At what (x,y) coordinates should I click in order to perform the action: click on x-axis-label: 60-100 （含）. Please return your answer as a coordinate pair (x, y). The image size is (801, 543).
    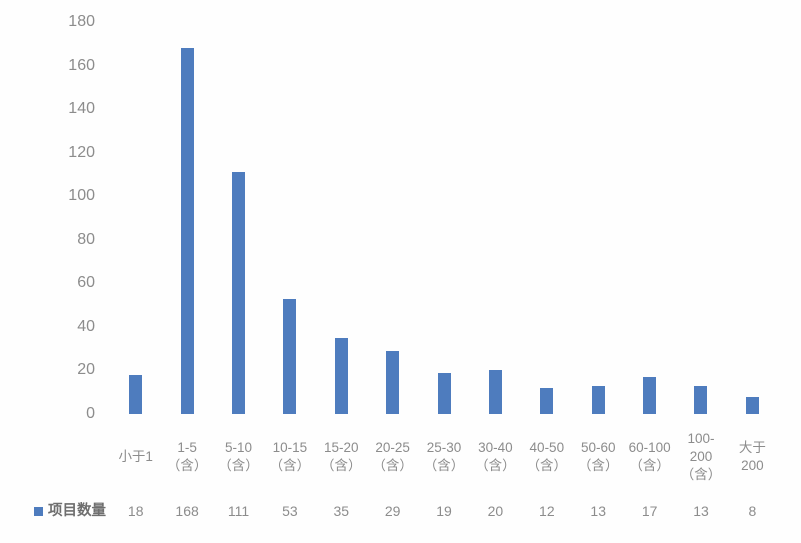
    Looking at the image, I should click on (649, 456).